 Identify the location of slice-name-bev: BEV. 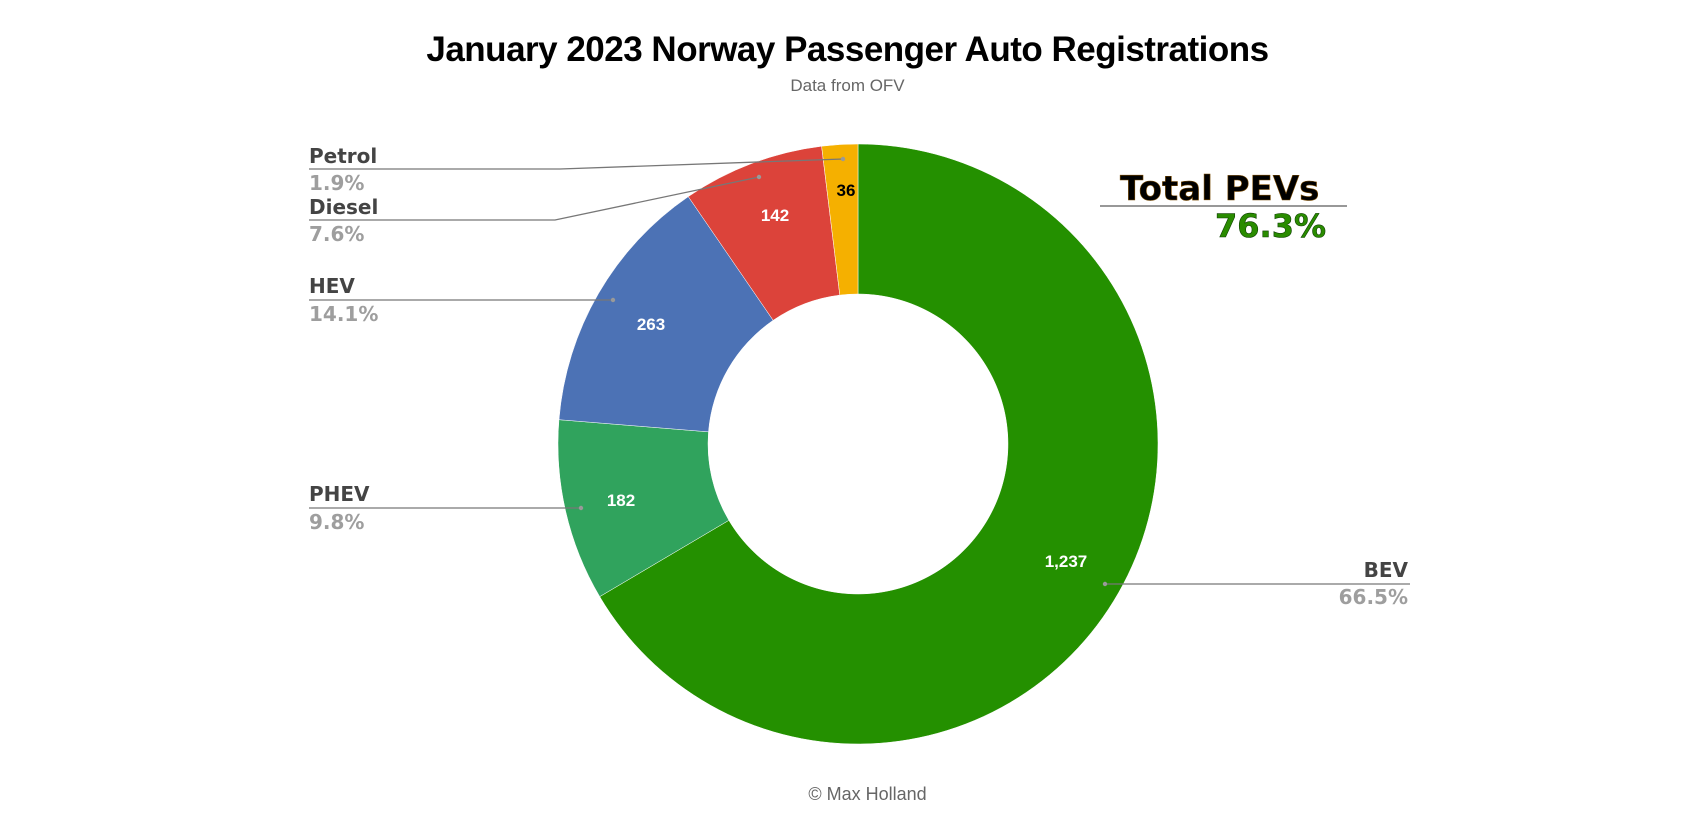
(1386, 570).